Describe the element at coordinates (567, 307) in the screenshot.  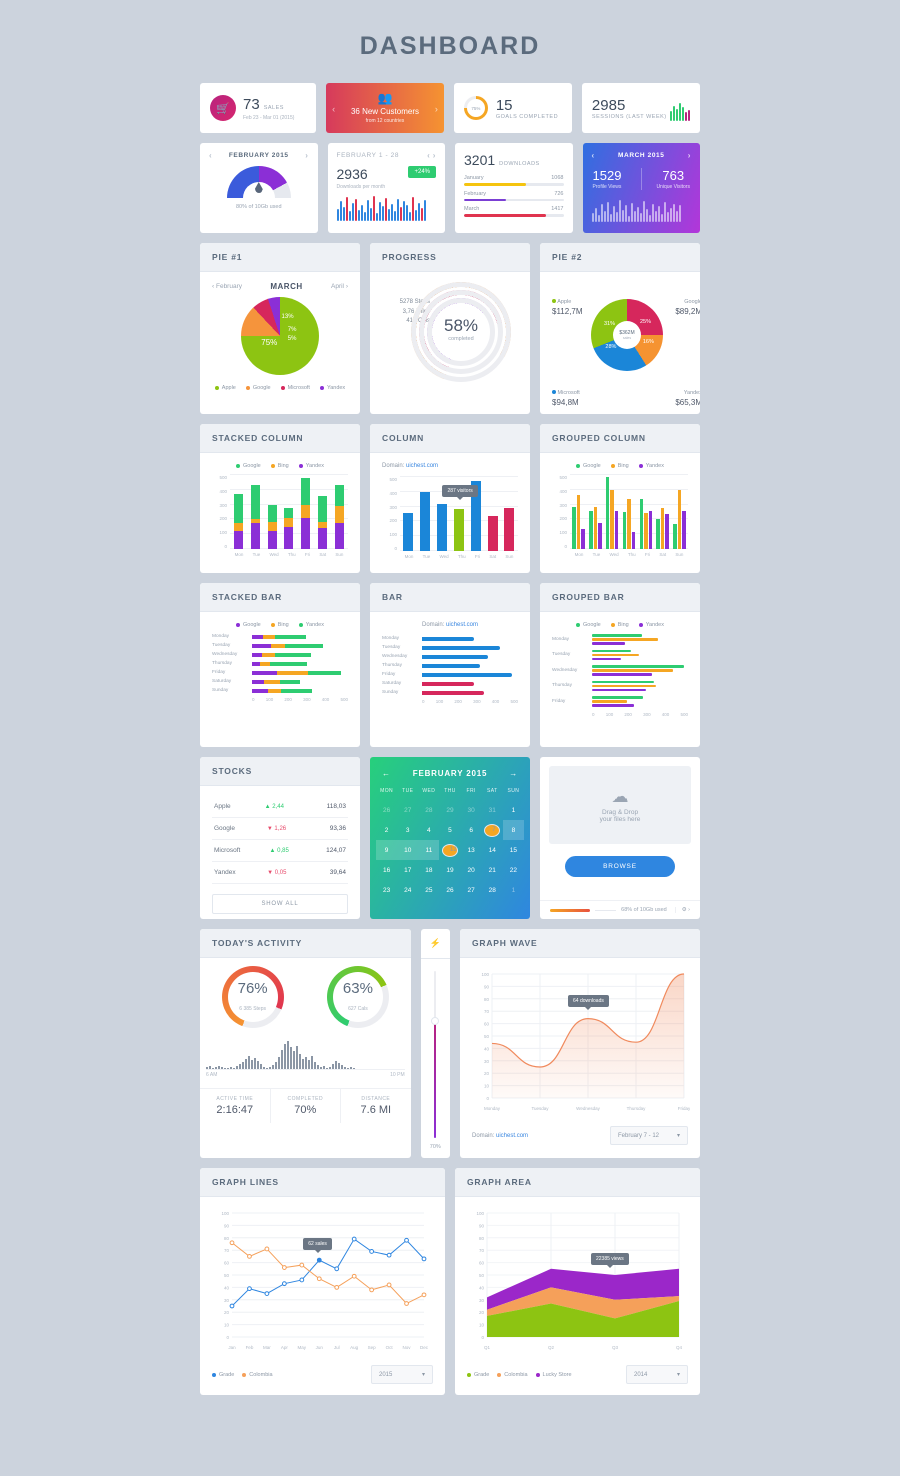
I see `donut-corner-label: Apple $112,7M` at that location.